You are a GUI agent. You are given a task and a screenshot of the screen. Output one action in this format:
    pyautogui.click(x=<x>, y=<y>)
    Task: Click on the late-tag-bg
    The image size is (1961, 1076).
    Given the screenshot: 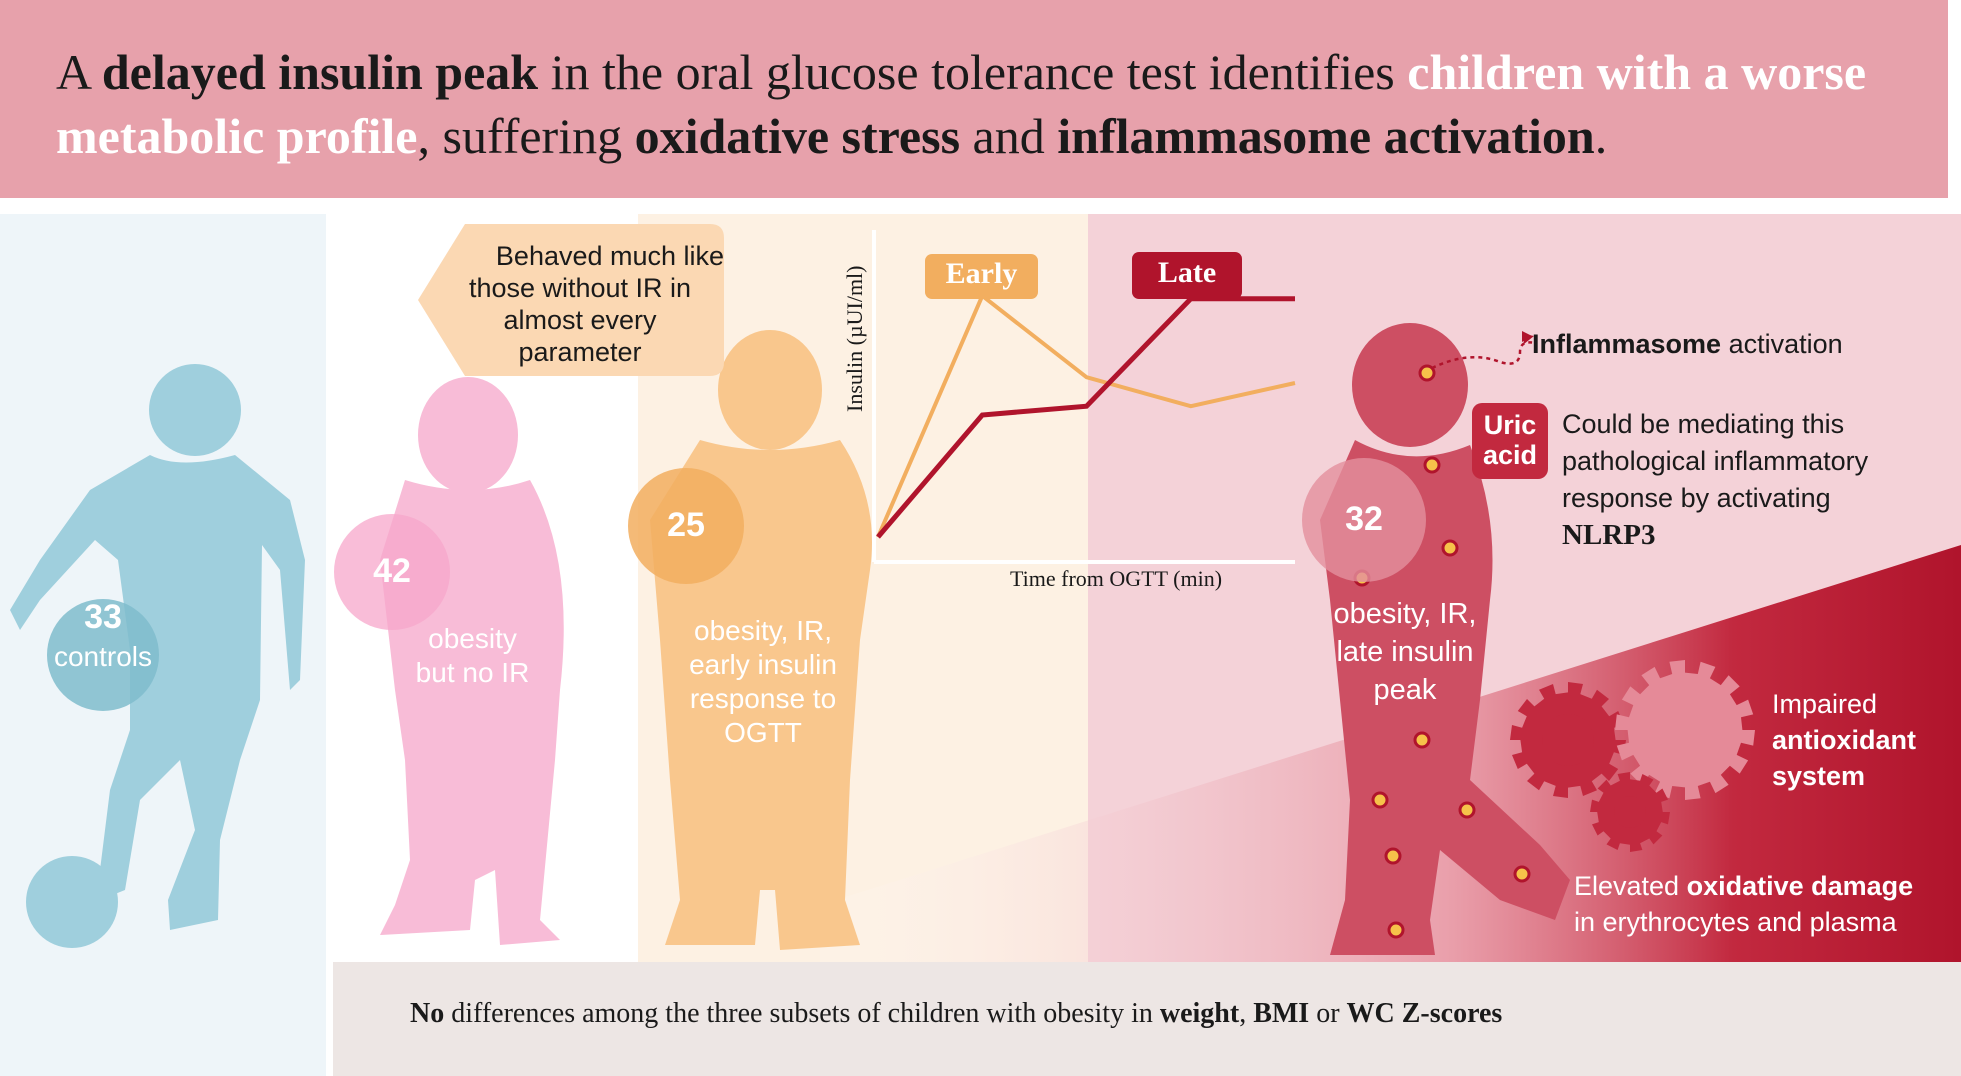 What is the action you would take?
    pyautogui.click(x=1187, y=275)
    